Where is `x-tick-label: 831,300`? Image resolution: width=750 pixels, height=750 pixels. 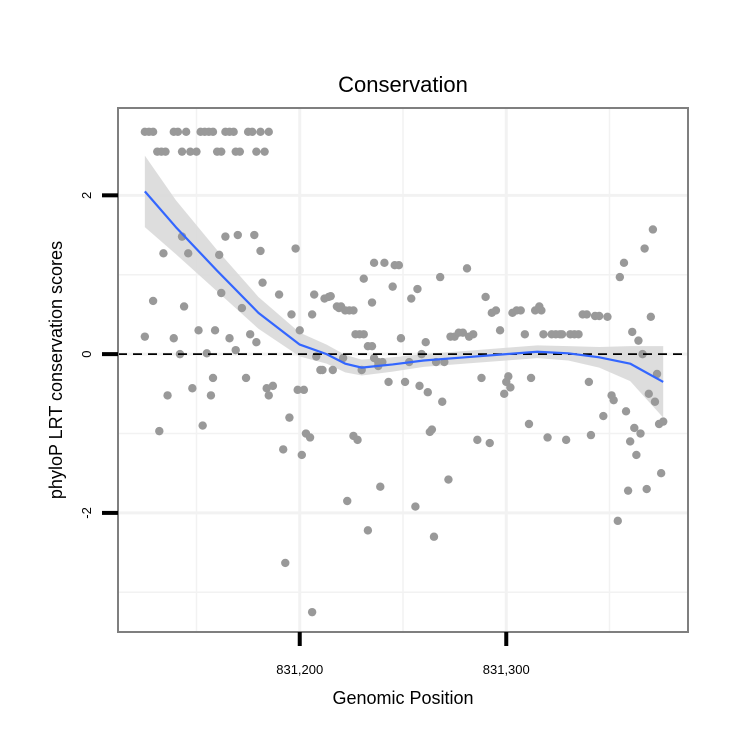 x-tick-label: 831,300 is located at coordinates (506, 669).